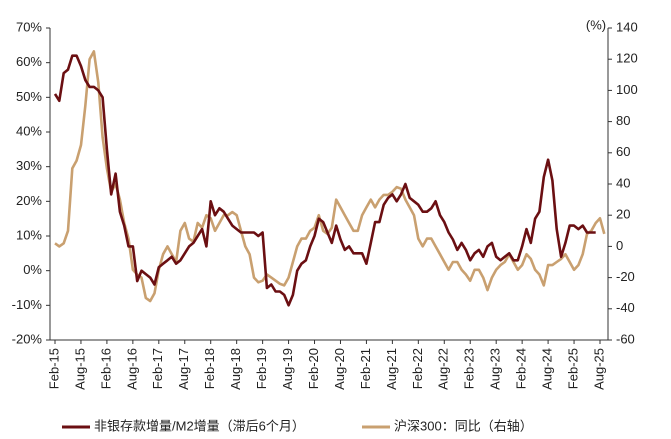 Image resolution: width=671 pixels, height=439 pixels. I want to click on y2-tick-label: 40, so click(623, 182).